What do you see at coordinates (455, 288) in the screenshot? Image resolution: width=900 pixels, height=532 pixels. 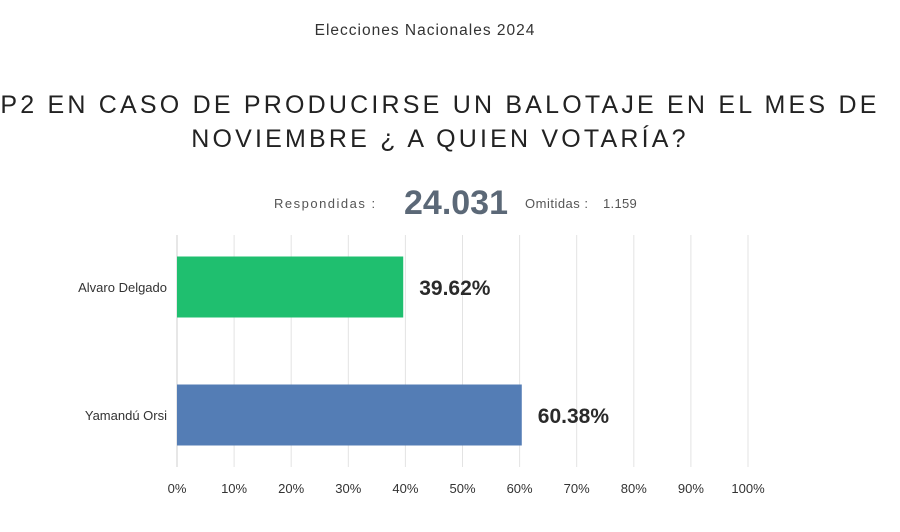 I see `data-label: 39.62%` at bounding box center [455, 288].